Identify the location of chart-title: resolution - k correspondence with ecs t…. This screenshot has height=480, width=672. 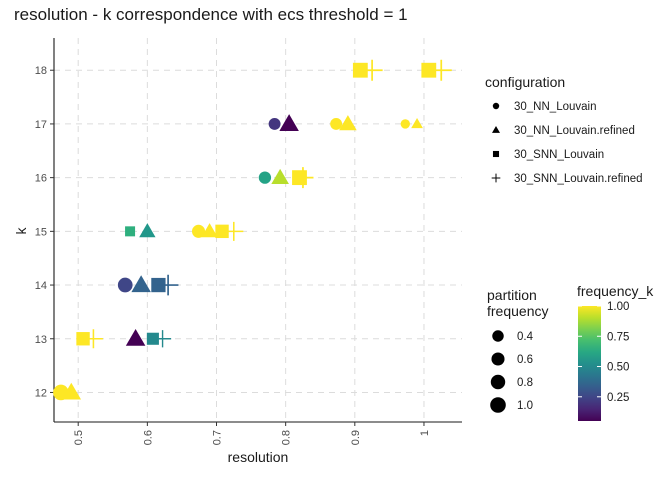
(211, 14).